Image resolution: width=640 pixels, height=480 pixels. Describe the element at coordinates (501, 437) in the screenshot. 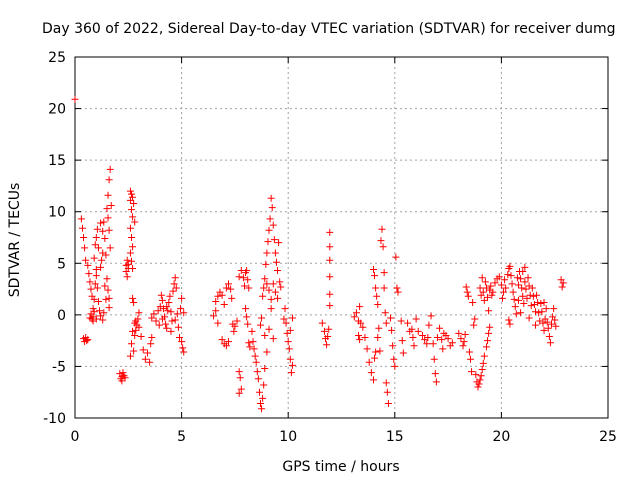

I see `x-tick-label: 20` at that location.